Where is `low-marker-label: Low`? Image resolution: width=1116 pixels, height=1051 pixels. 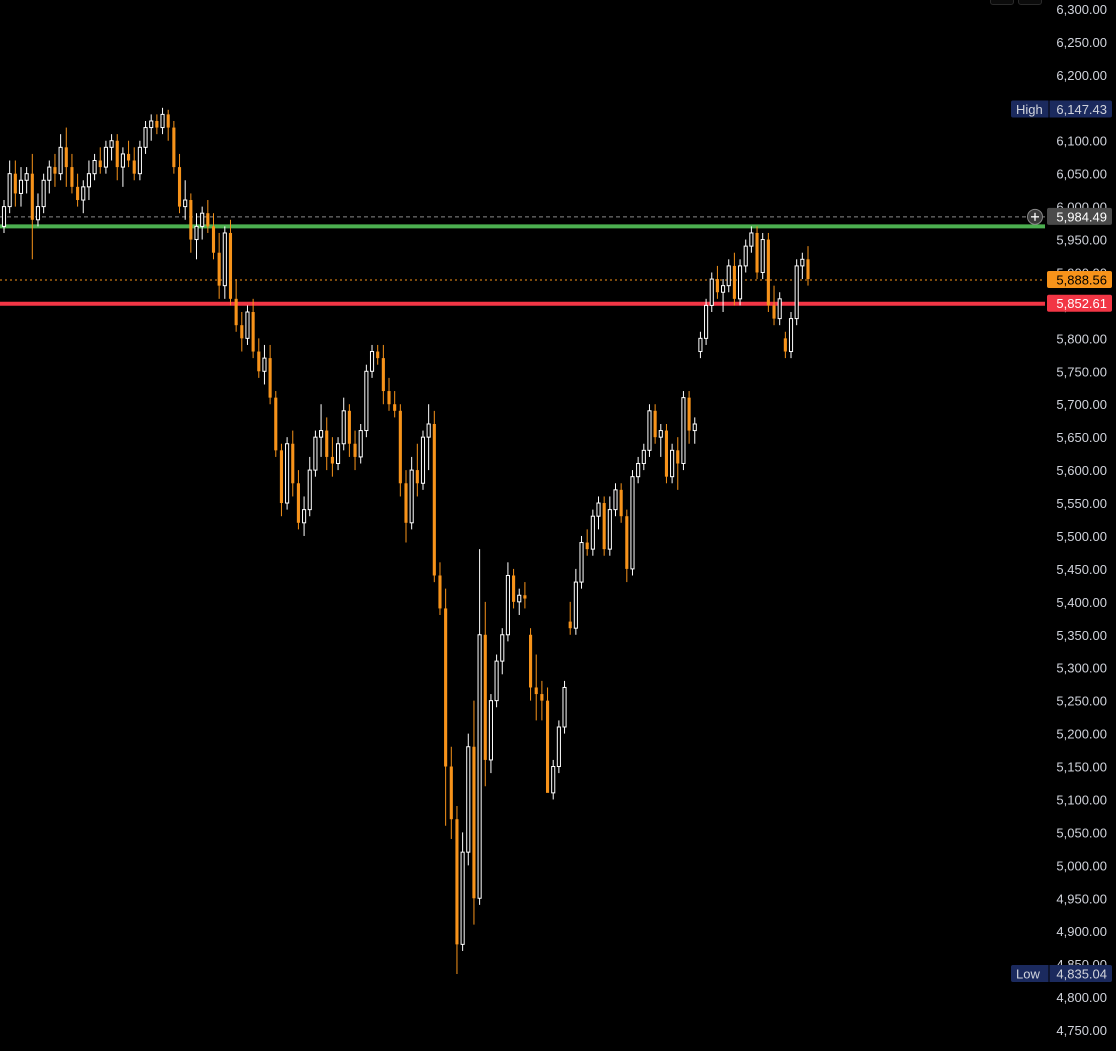
low-marker-label: Low is located at coordinates (1028, 973).